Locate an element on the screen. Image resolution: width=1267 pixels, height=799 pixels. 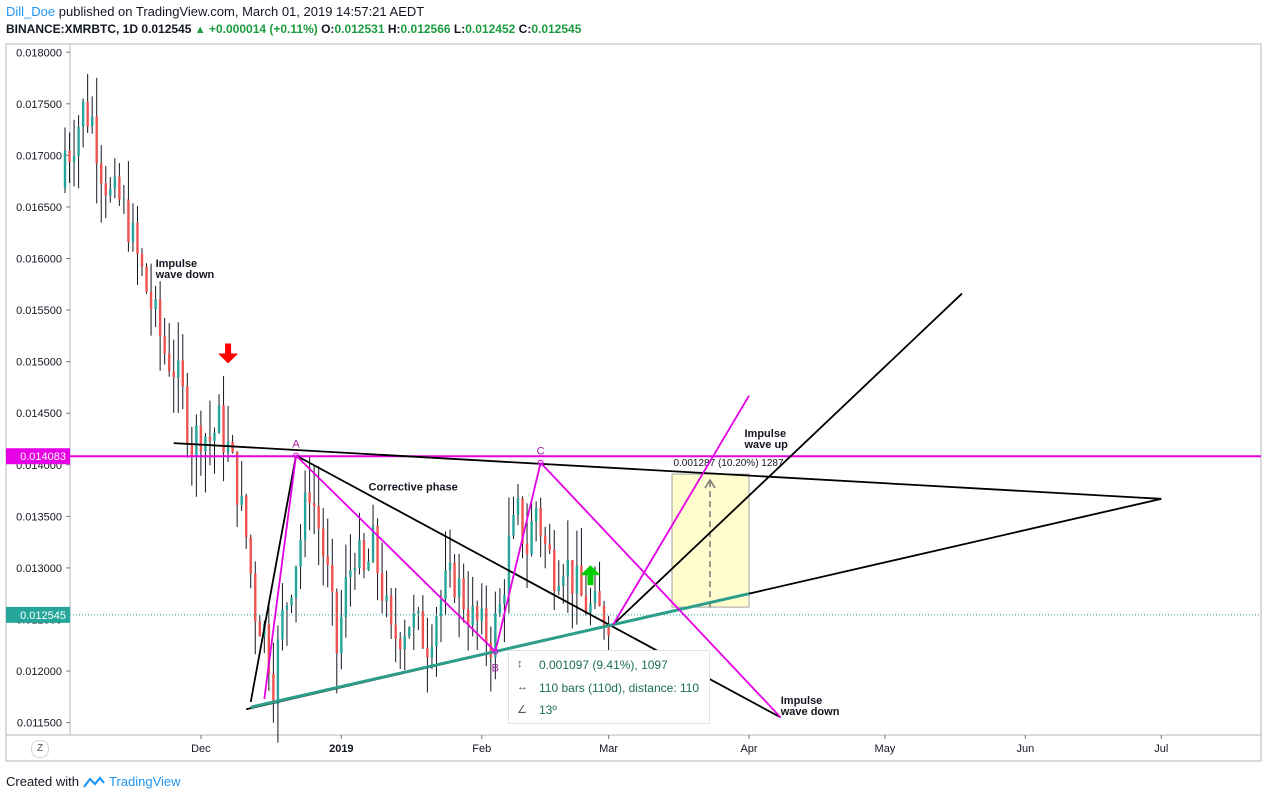
created-with-text: Created with is located at coordinates (42, 781).